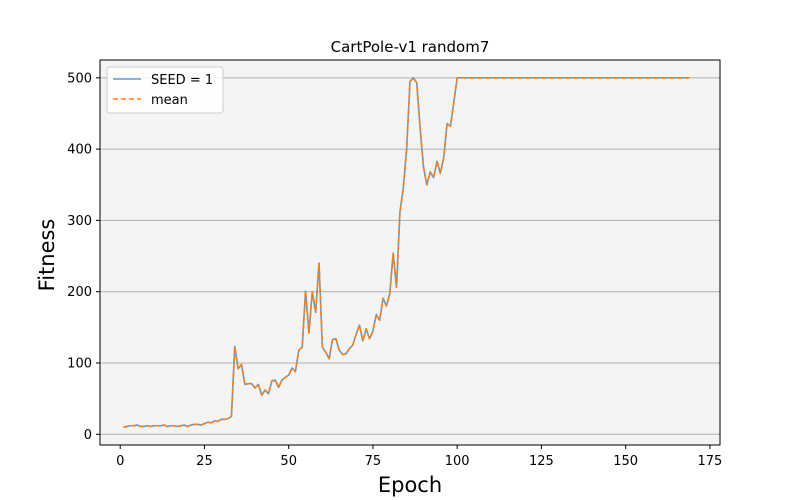 This screenshot has width=800, height=500. What do you see at coordinates (457, 461) in the screenshot?
I see `x-tick-label-100: 100` at bounding box center [457, 461].